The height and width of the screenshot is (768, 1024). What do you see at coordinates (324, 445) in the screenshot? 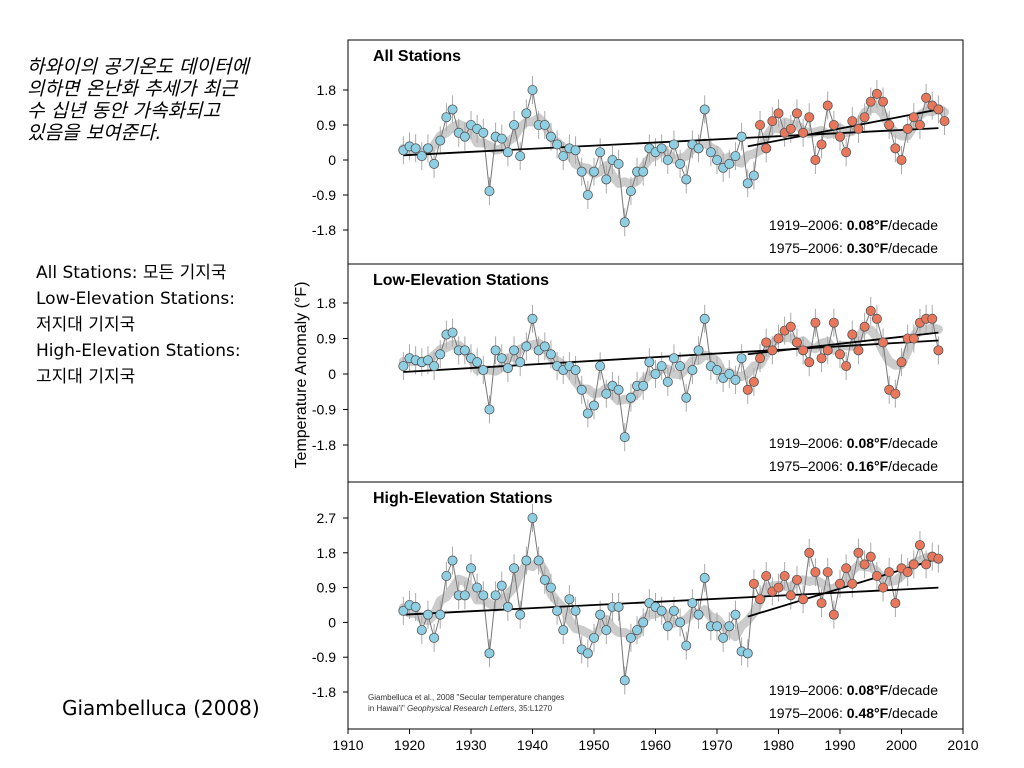
I see `y-tick-label: -1.8` at bounding box center [324, 445].